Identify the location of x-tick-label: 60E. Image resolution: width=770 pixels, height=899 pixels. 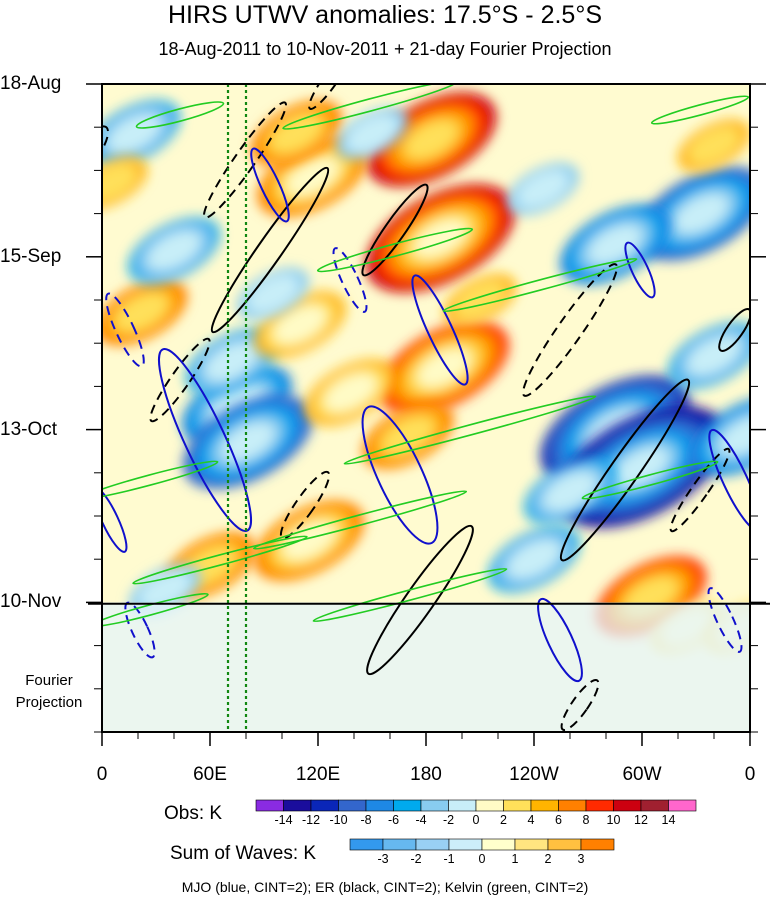
(210, 774).